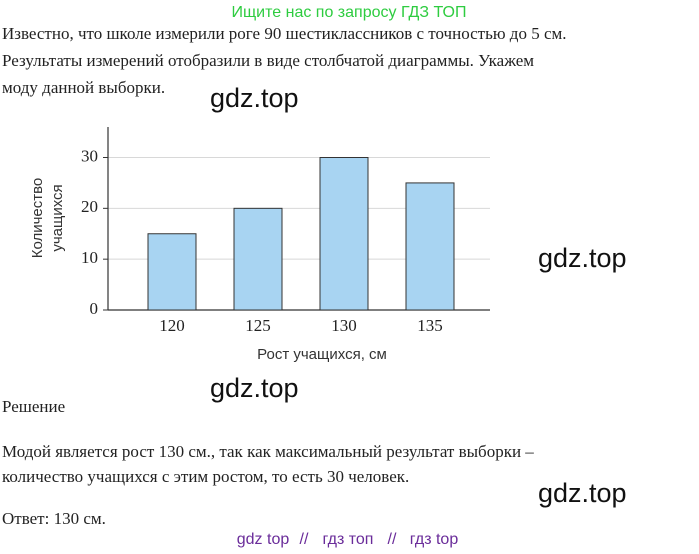  I want to click on y-tick-label: 30, so click(89, 155).